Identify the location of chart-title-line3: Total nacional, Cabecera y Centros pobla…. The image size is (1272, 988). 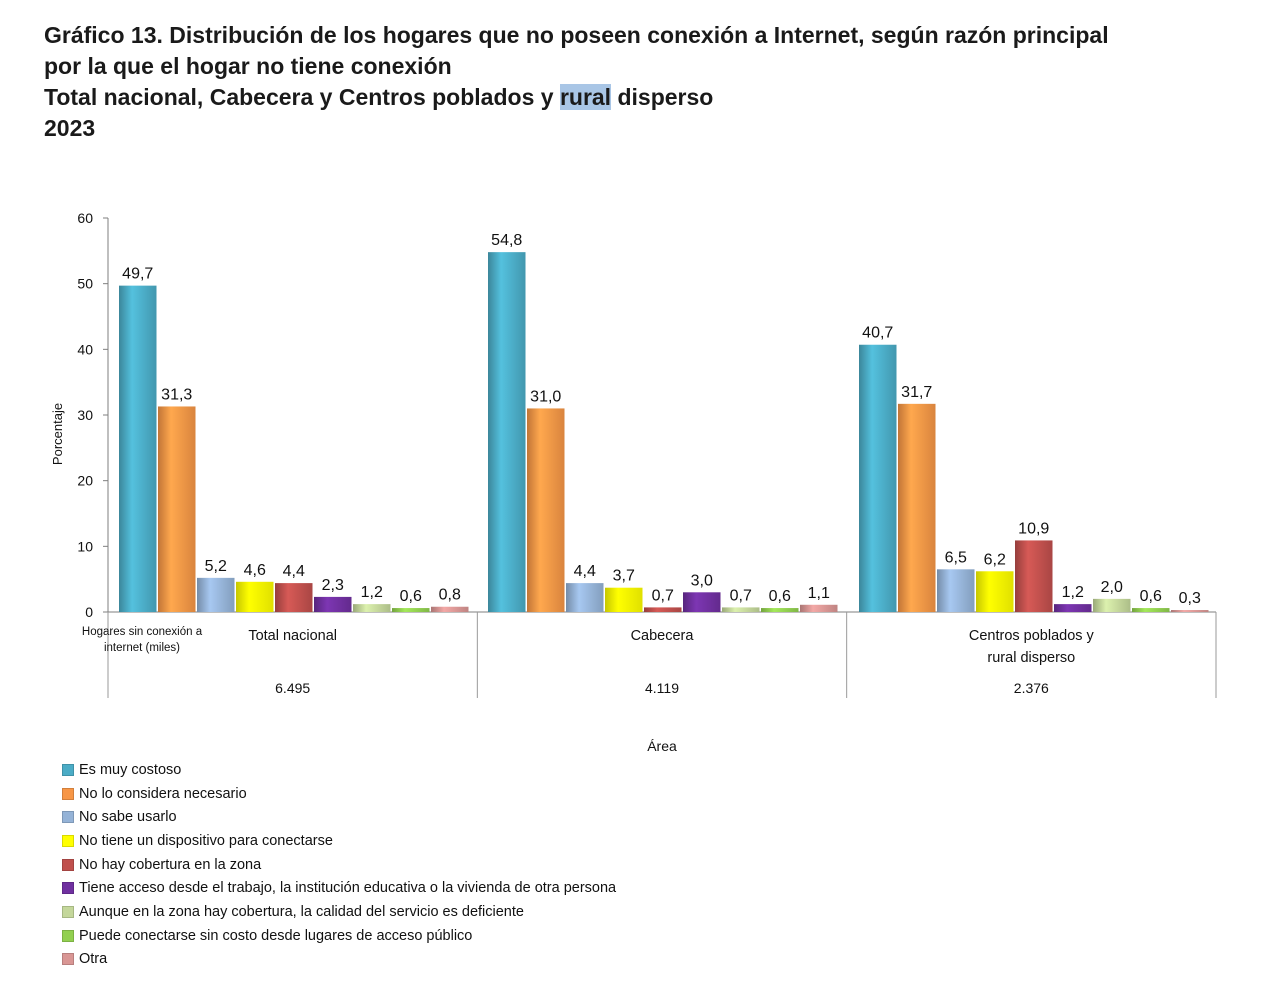
(644, 97).